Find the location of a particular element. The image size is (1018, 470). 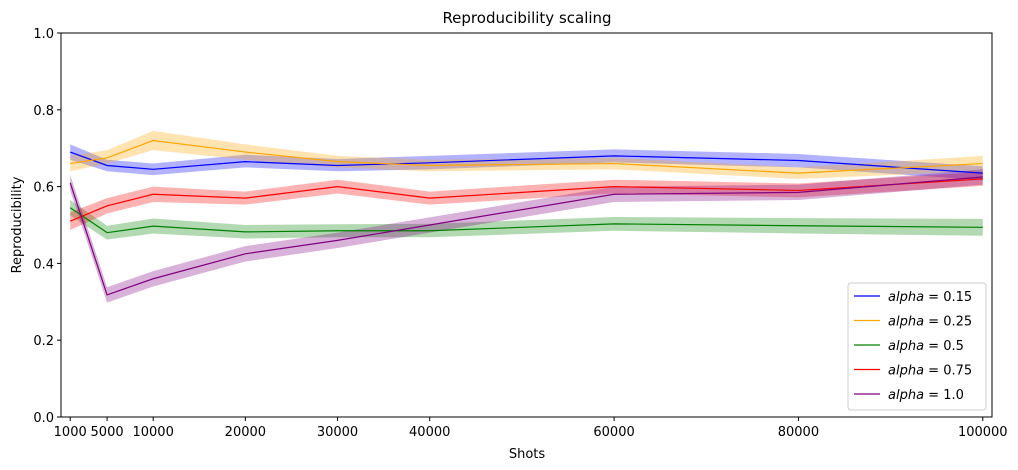

y-tick-label: 1.0 is located at coordinates (43, 34).